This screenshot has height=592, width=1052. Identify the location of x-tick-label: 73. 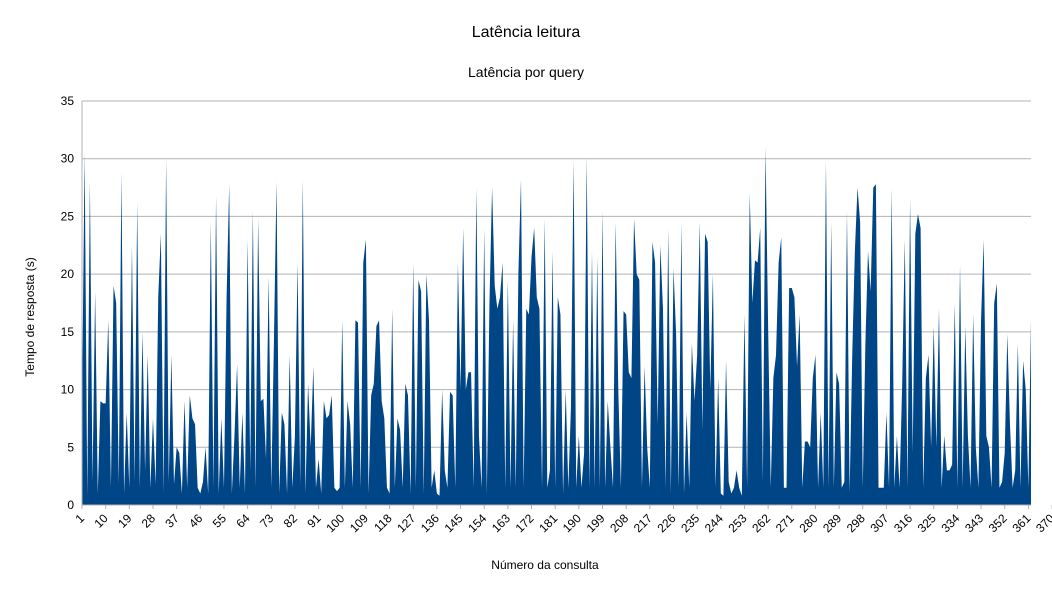
(267, 521).